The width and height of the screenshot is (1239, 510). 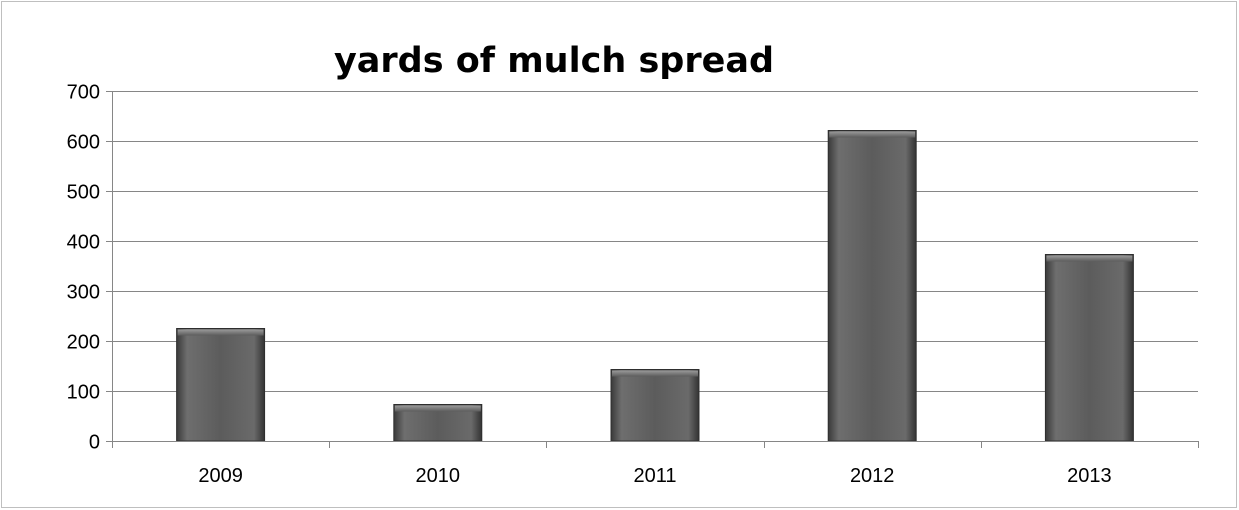 I want to click on bar-2011, so click(x=655, y=405).